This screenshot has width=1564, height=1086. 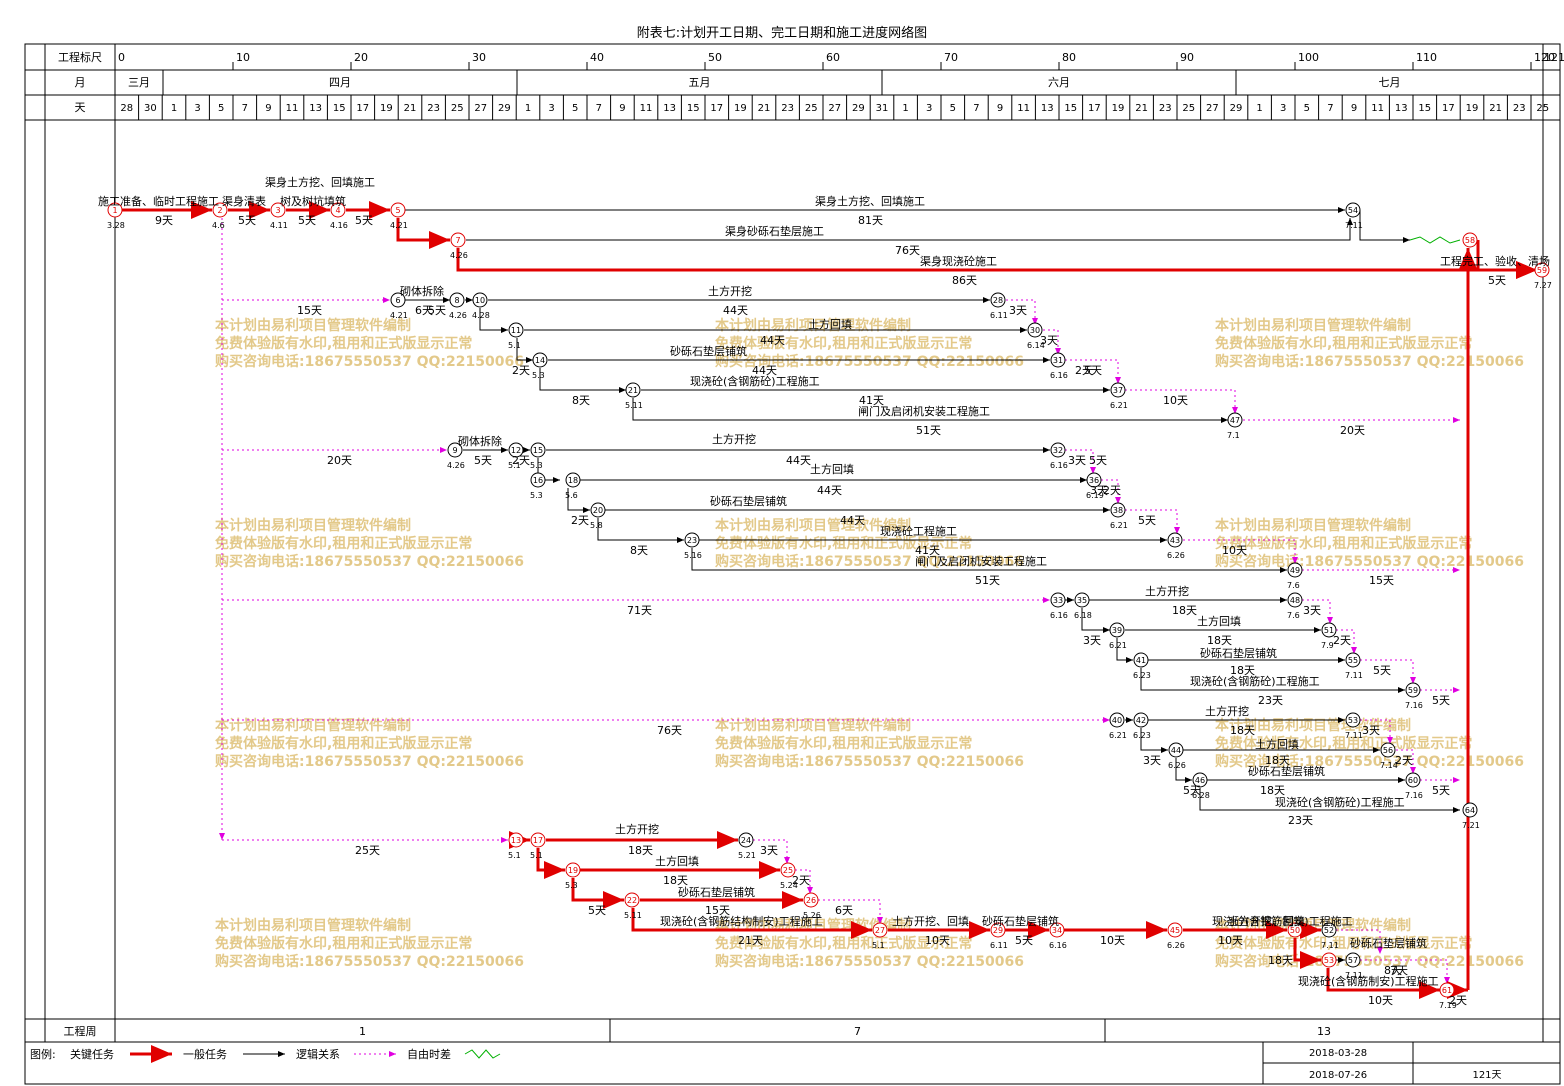 I want to click on day-label: 29, so click(x=858, y=108).